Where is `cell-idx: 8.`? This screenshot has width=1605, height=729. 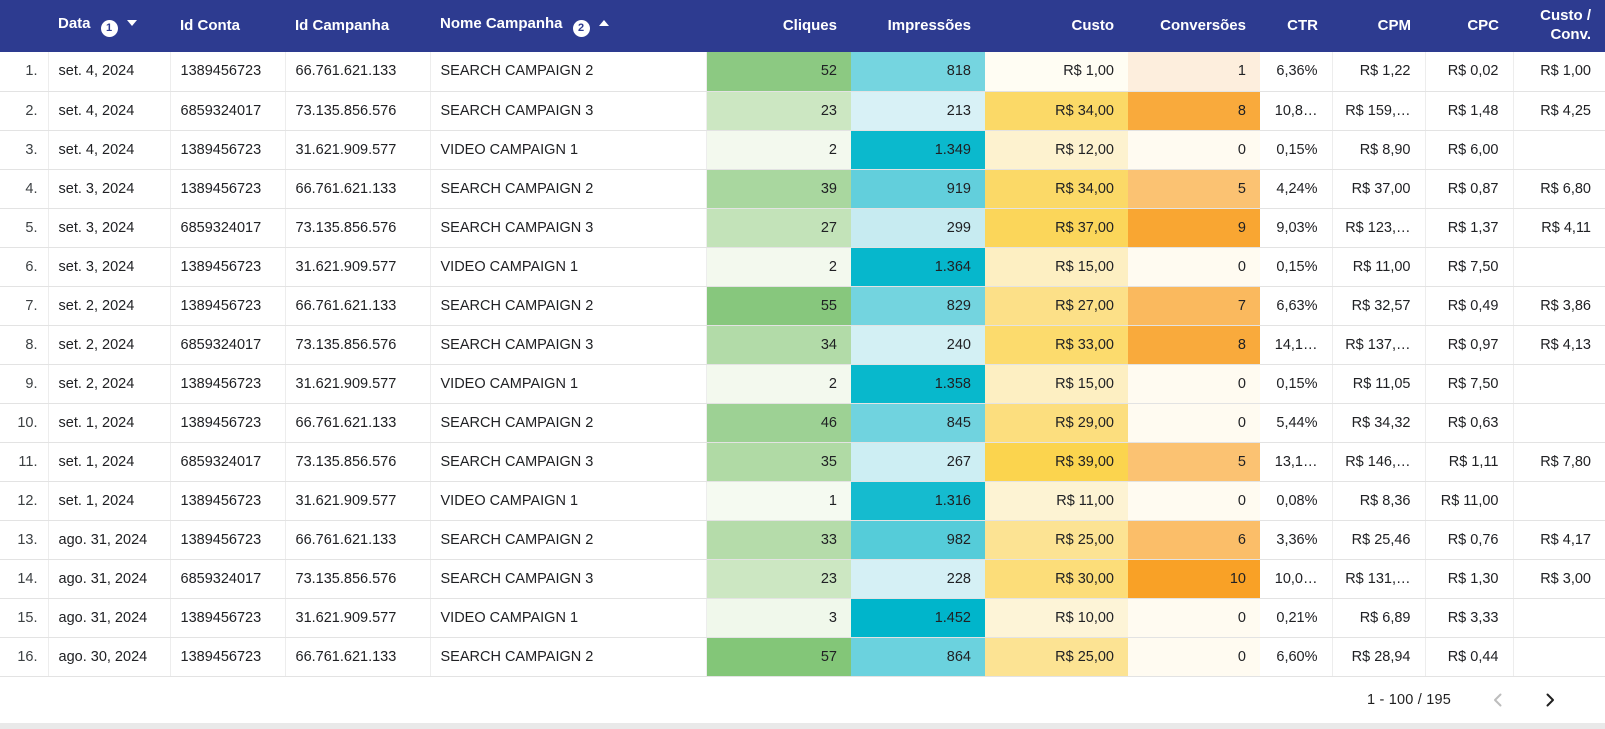
cell-idx: 8. is located at coordinates (24, 345).